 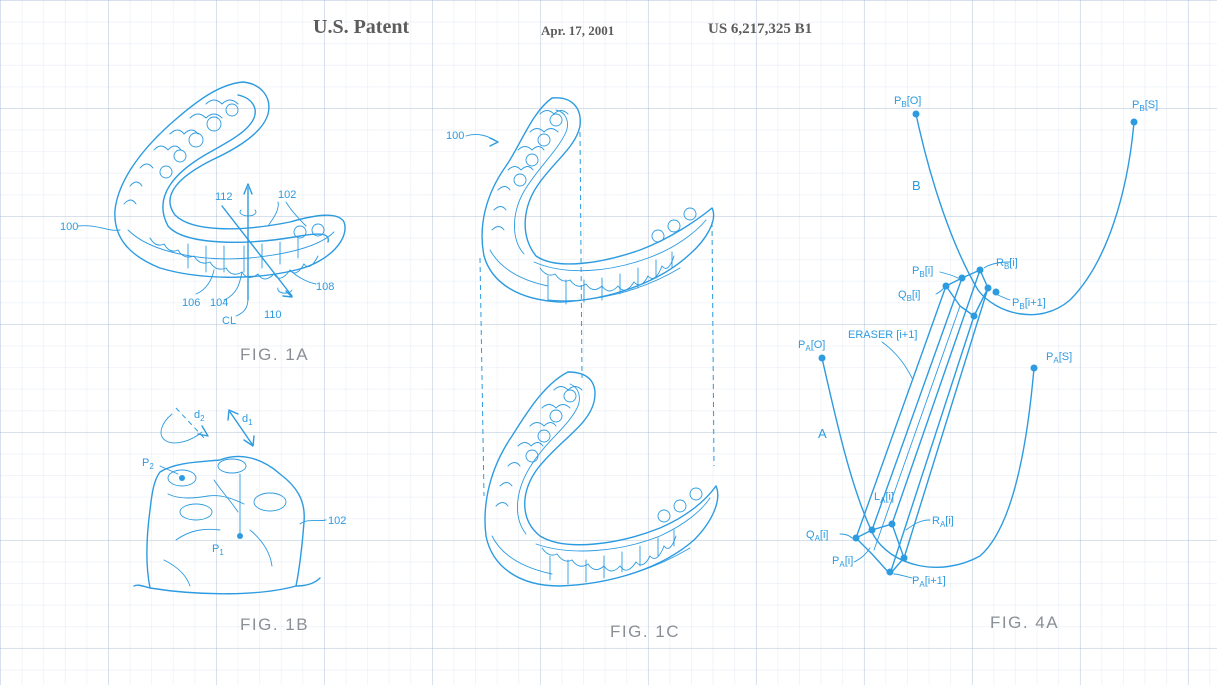 What do you see at coordinates (1034, 368) in the screenshot?
I see `fig-4a-point-pas` at bounding box center [1034, 368].